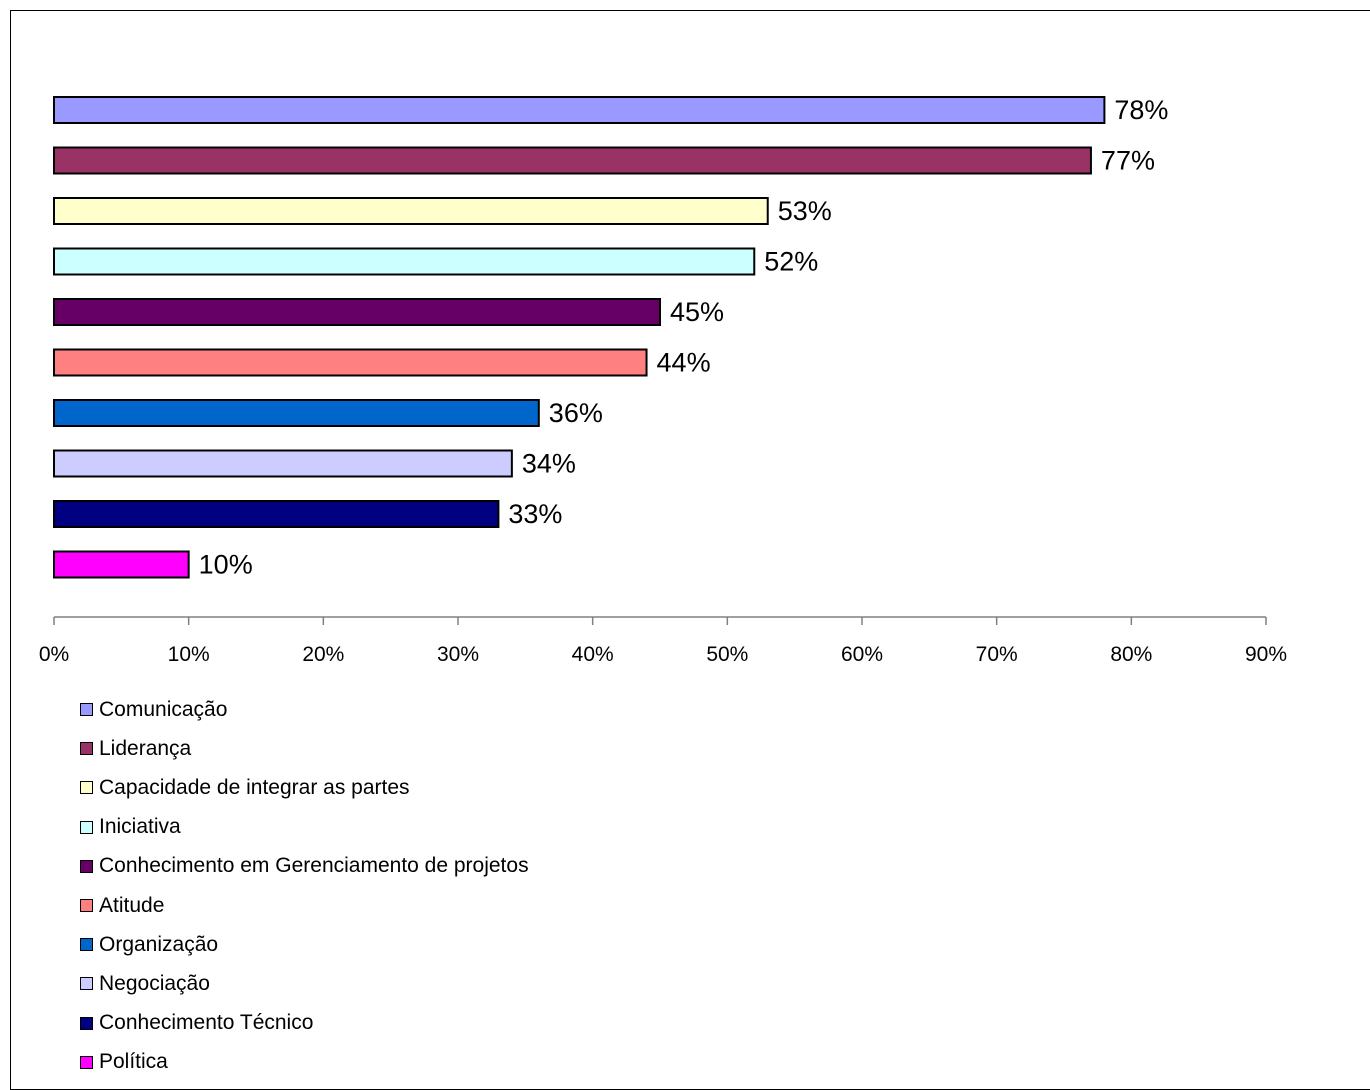 This screenshot has height=1090, width=1370. Describe the element at coordinates (997, 654) in the screenshot. I see `x-tick-label-7: 70%` at that location.